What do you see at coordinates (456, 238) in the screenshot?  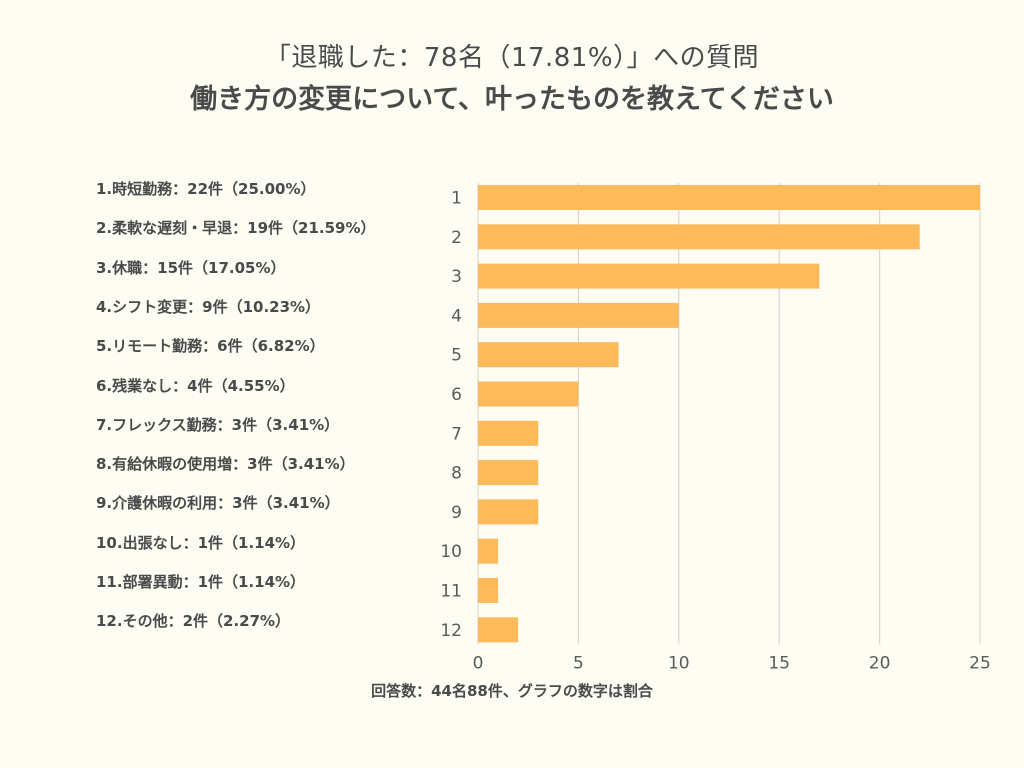 I see `y-tick-label: 2` at bounding box center [456, 238].